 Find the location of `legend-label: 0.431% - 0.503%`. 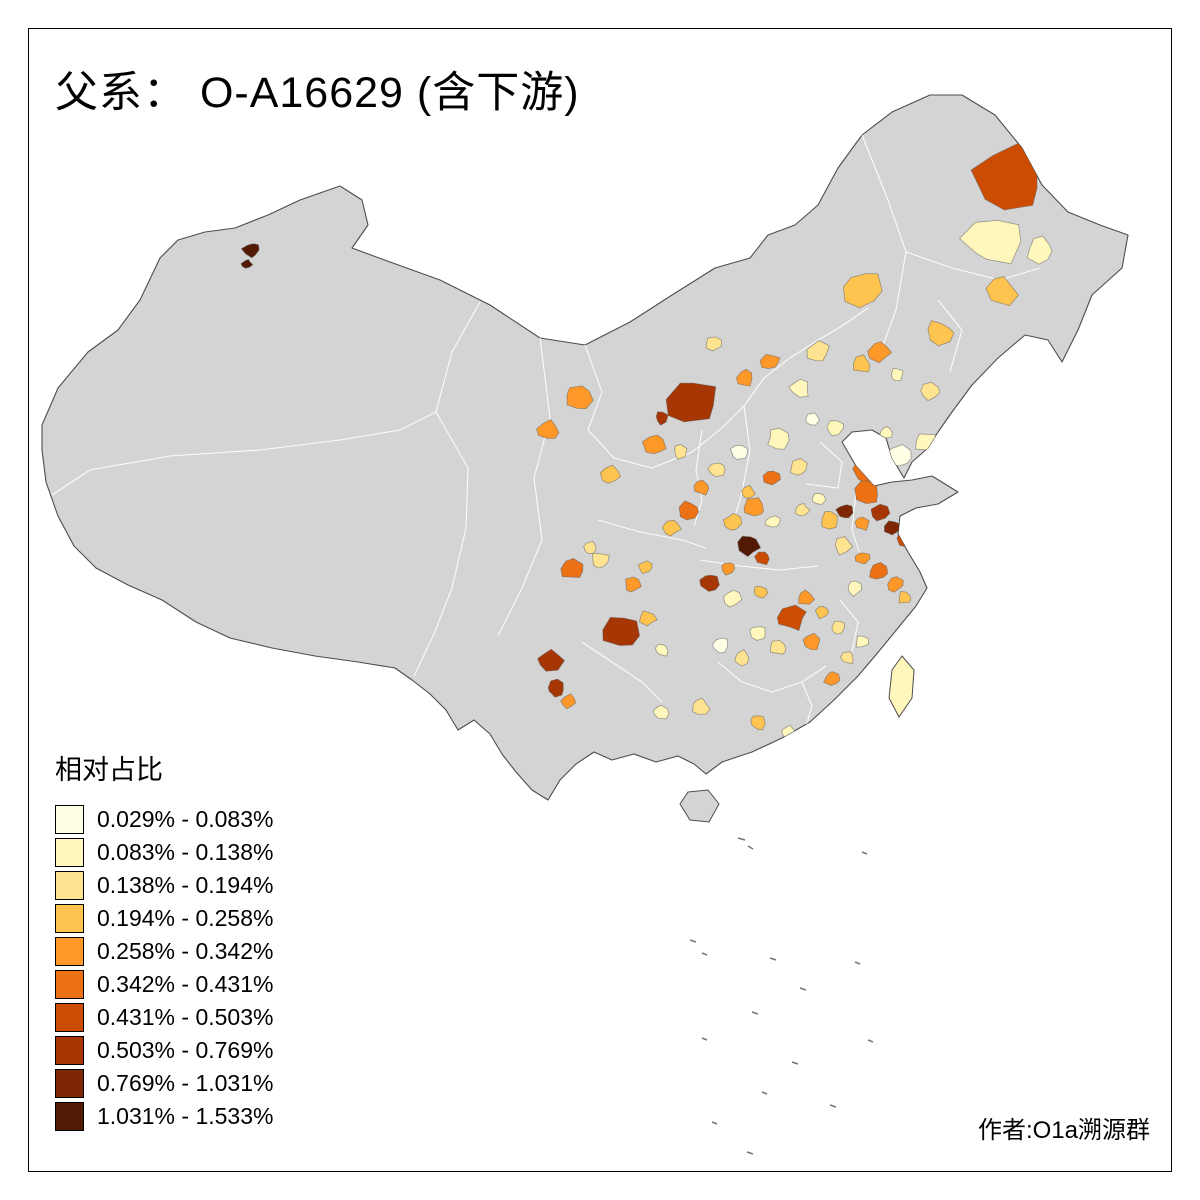

legend-label: 0.431% - 0.503% is located at coordinates (185, 1017).